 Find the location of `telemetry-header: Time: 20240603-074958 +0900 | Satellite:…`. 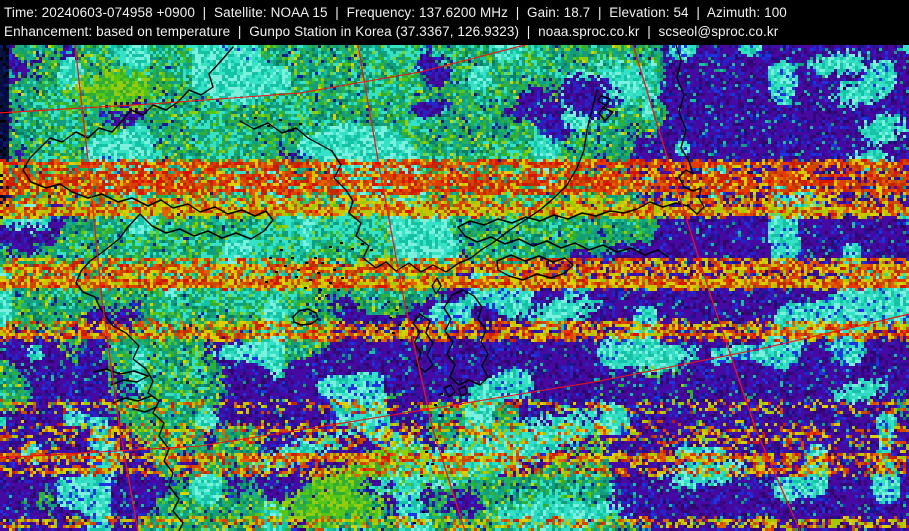

telemetry-header: Time: 20240603-074958 +0900 | Satellite:… is located at coordinates (454, 22).